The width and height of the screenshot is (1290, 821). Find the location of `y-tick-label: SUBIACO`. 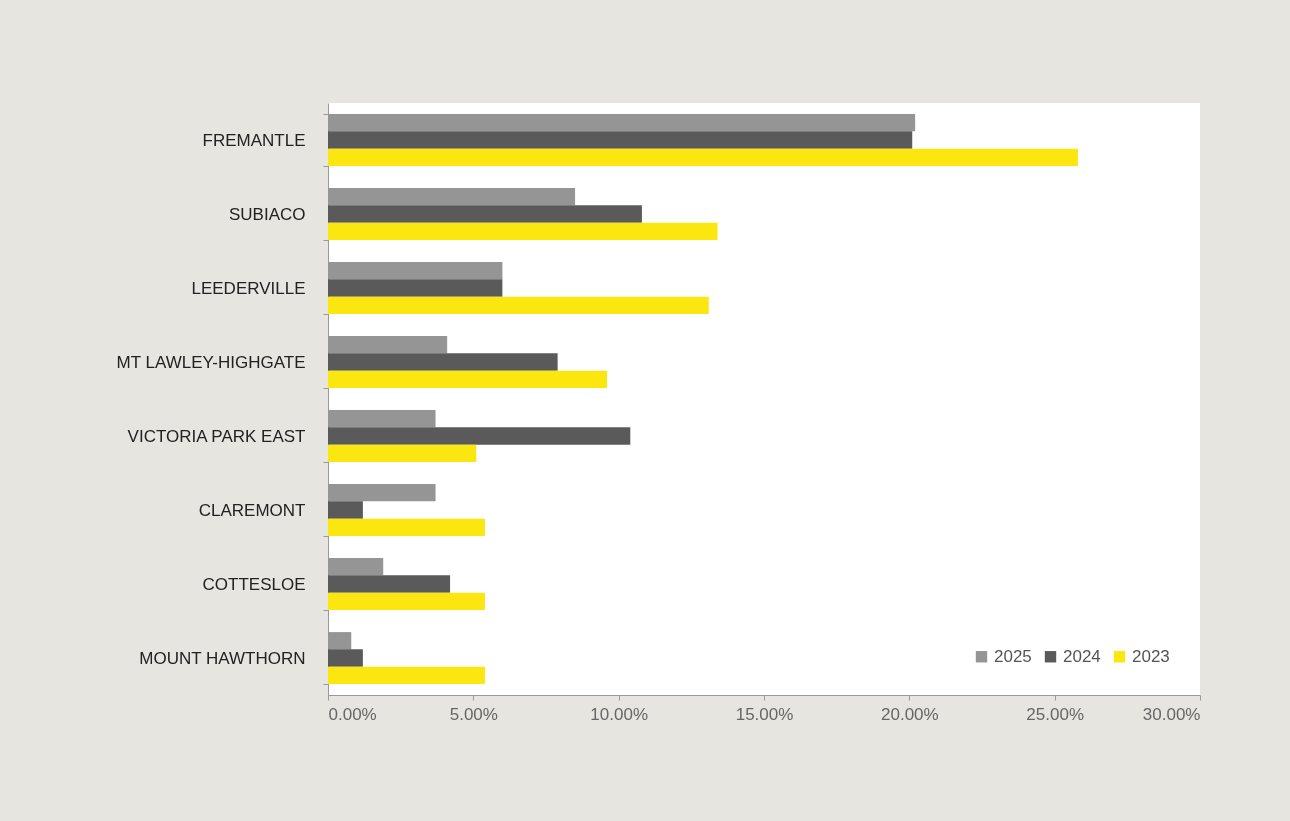

y-tick-label: SUBIACO is located at coordinates (267, 214).